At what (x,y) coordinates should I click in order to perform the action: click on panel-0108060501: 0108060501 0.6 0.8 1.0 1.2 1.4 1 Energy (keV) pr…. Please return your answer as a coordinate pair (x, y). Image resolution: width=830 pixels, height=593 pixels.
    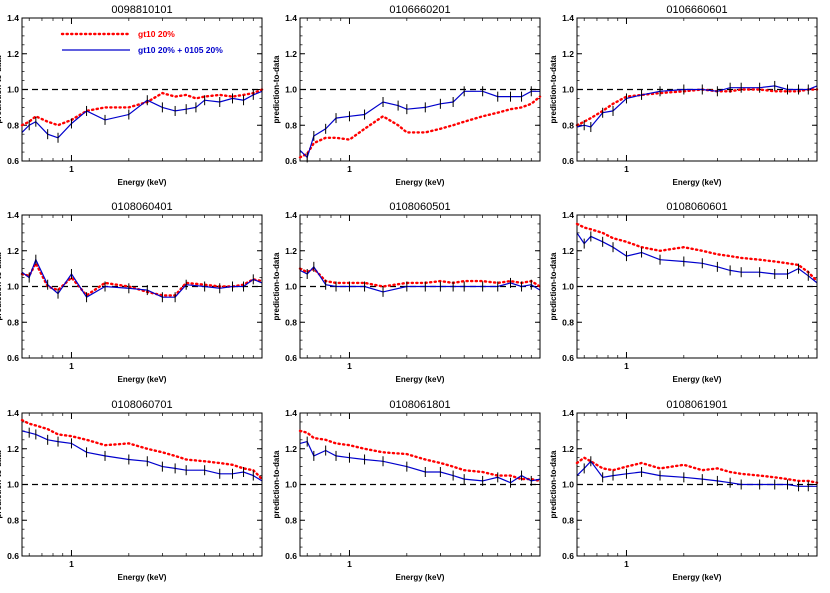
    Looking at the image, I should click on (407, 292).